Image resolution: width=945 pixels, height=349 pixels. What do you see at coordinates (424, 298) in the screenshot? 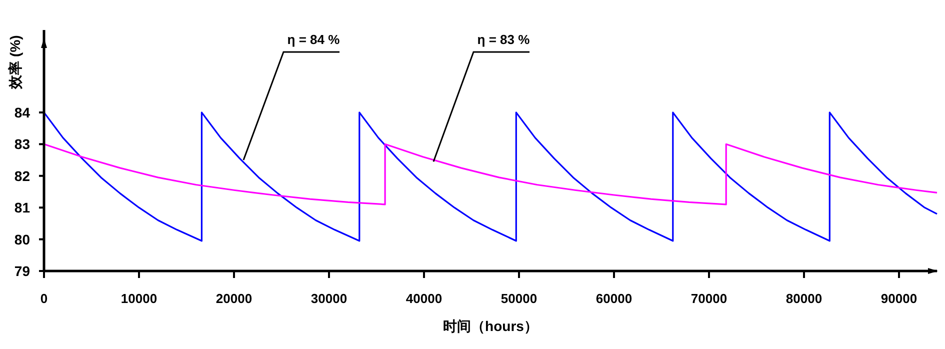
I see `x-tick-label: 40000` at bounding box center [424, 298].